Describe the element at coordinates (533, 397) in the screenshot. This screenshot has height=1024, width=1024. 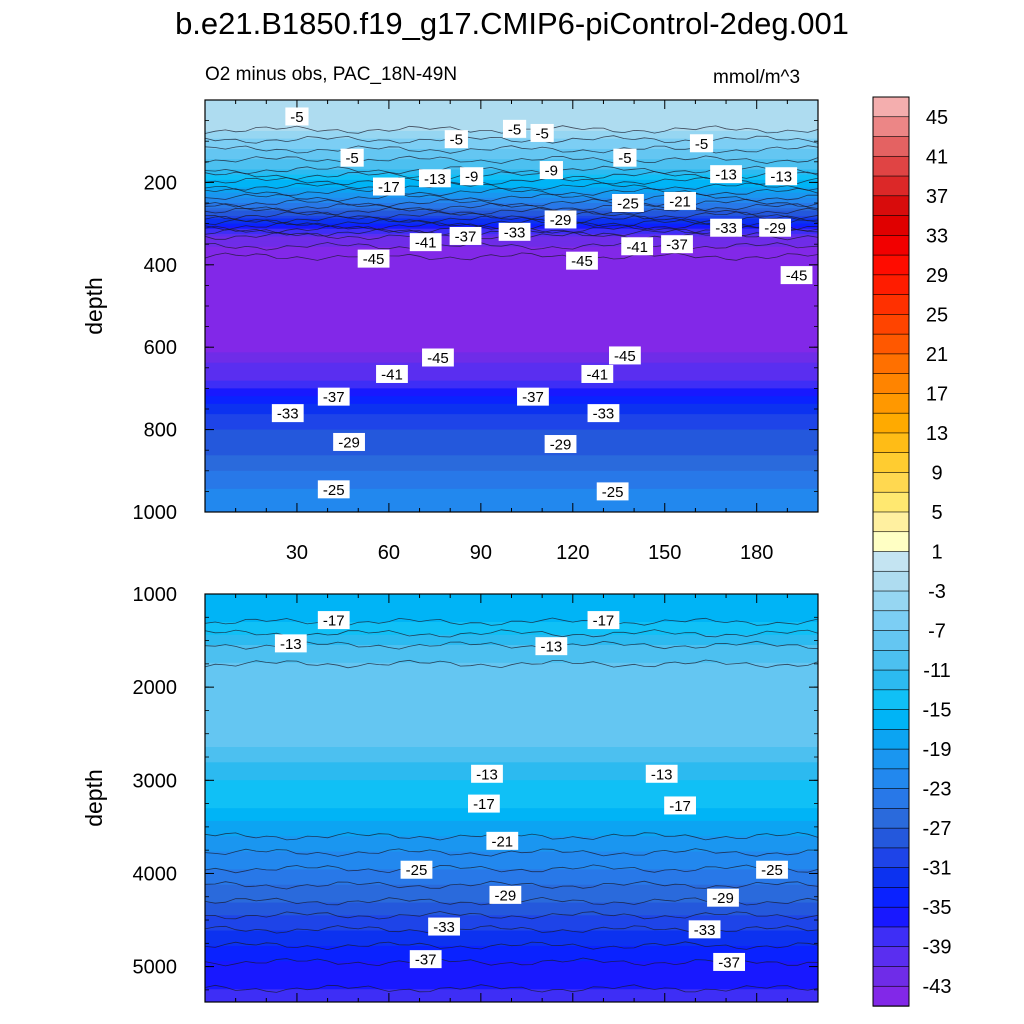
I see `contour-label-text: -37` at that location.